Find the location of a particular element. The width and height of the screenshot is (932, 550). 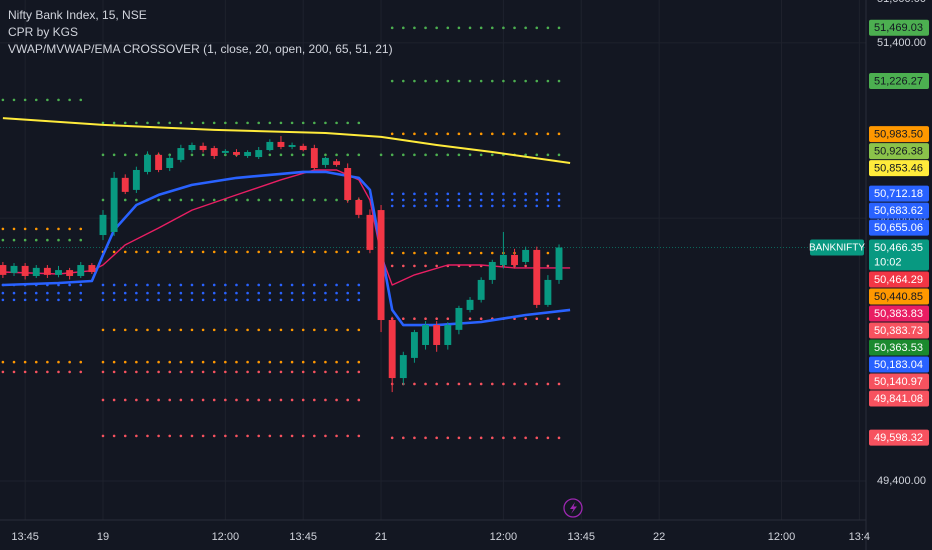

price-label: 50,712.18 is located at coordinates (898, 194).